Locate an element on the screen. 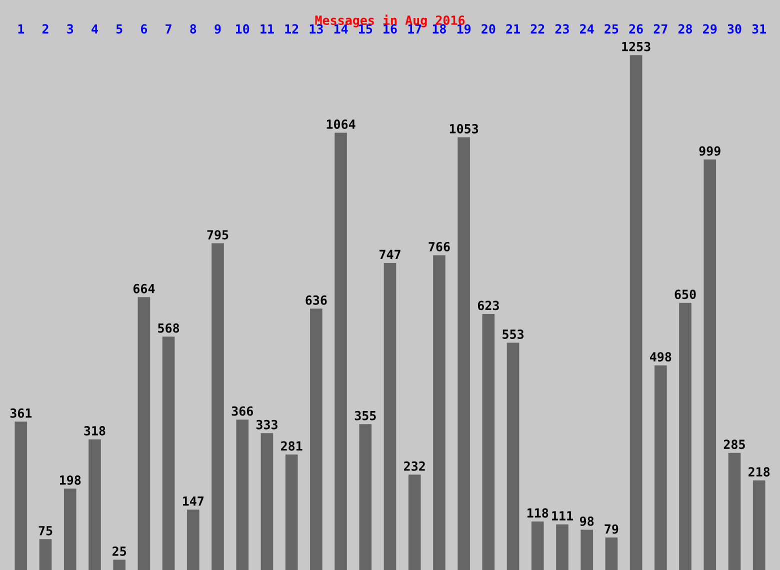 The height and width of the screenshot is (570, 780). data-label: 79 is located at coordinates (611, 529).